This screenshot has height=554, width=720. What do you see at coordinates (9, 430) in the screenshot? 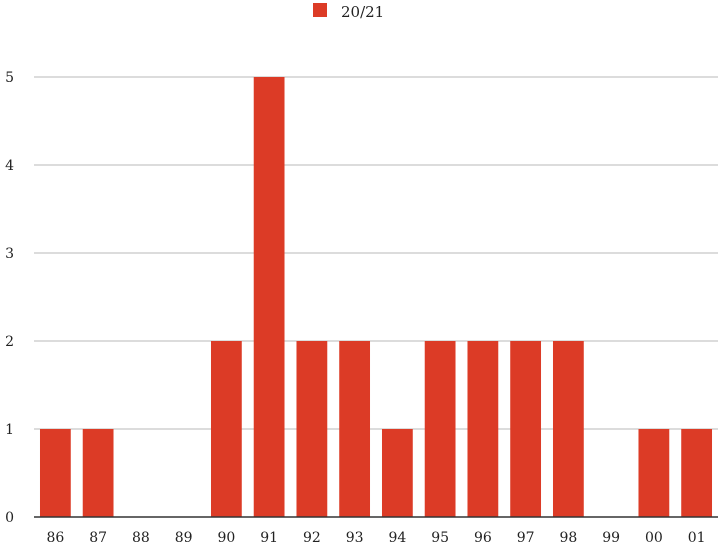
I see `y-tick-label: 1` at bounding box center [9, 430].